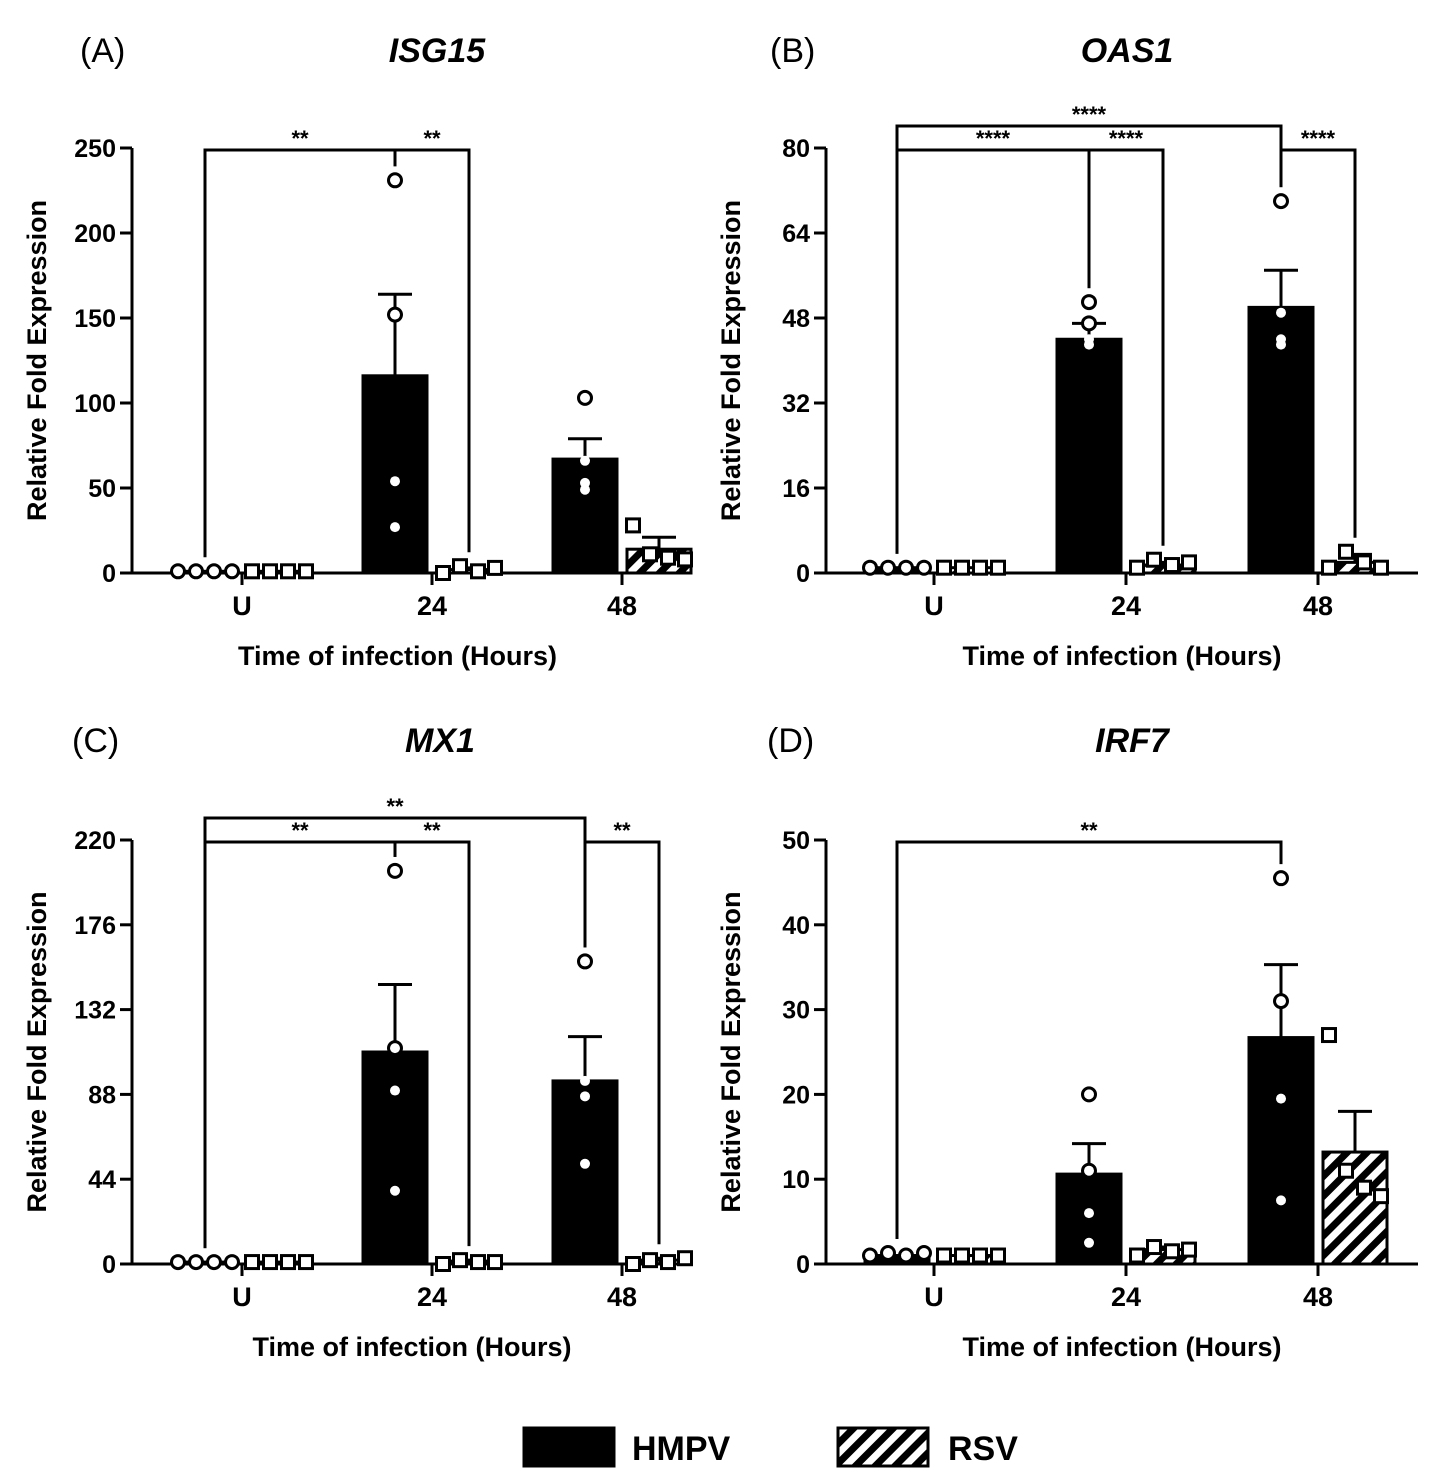  Describe the element at coordinates (681, 1449) in the screenshot. I see `legend-label-hmpv: HMPV` at that location.